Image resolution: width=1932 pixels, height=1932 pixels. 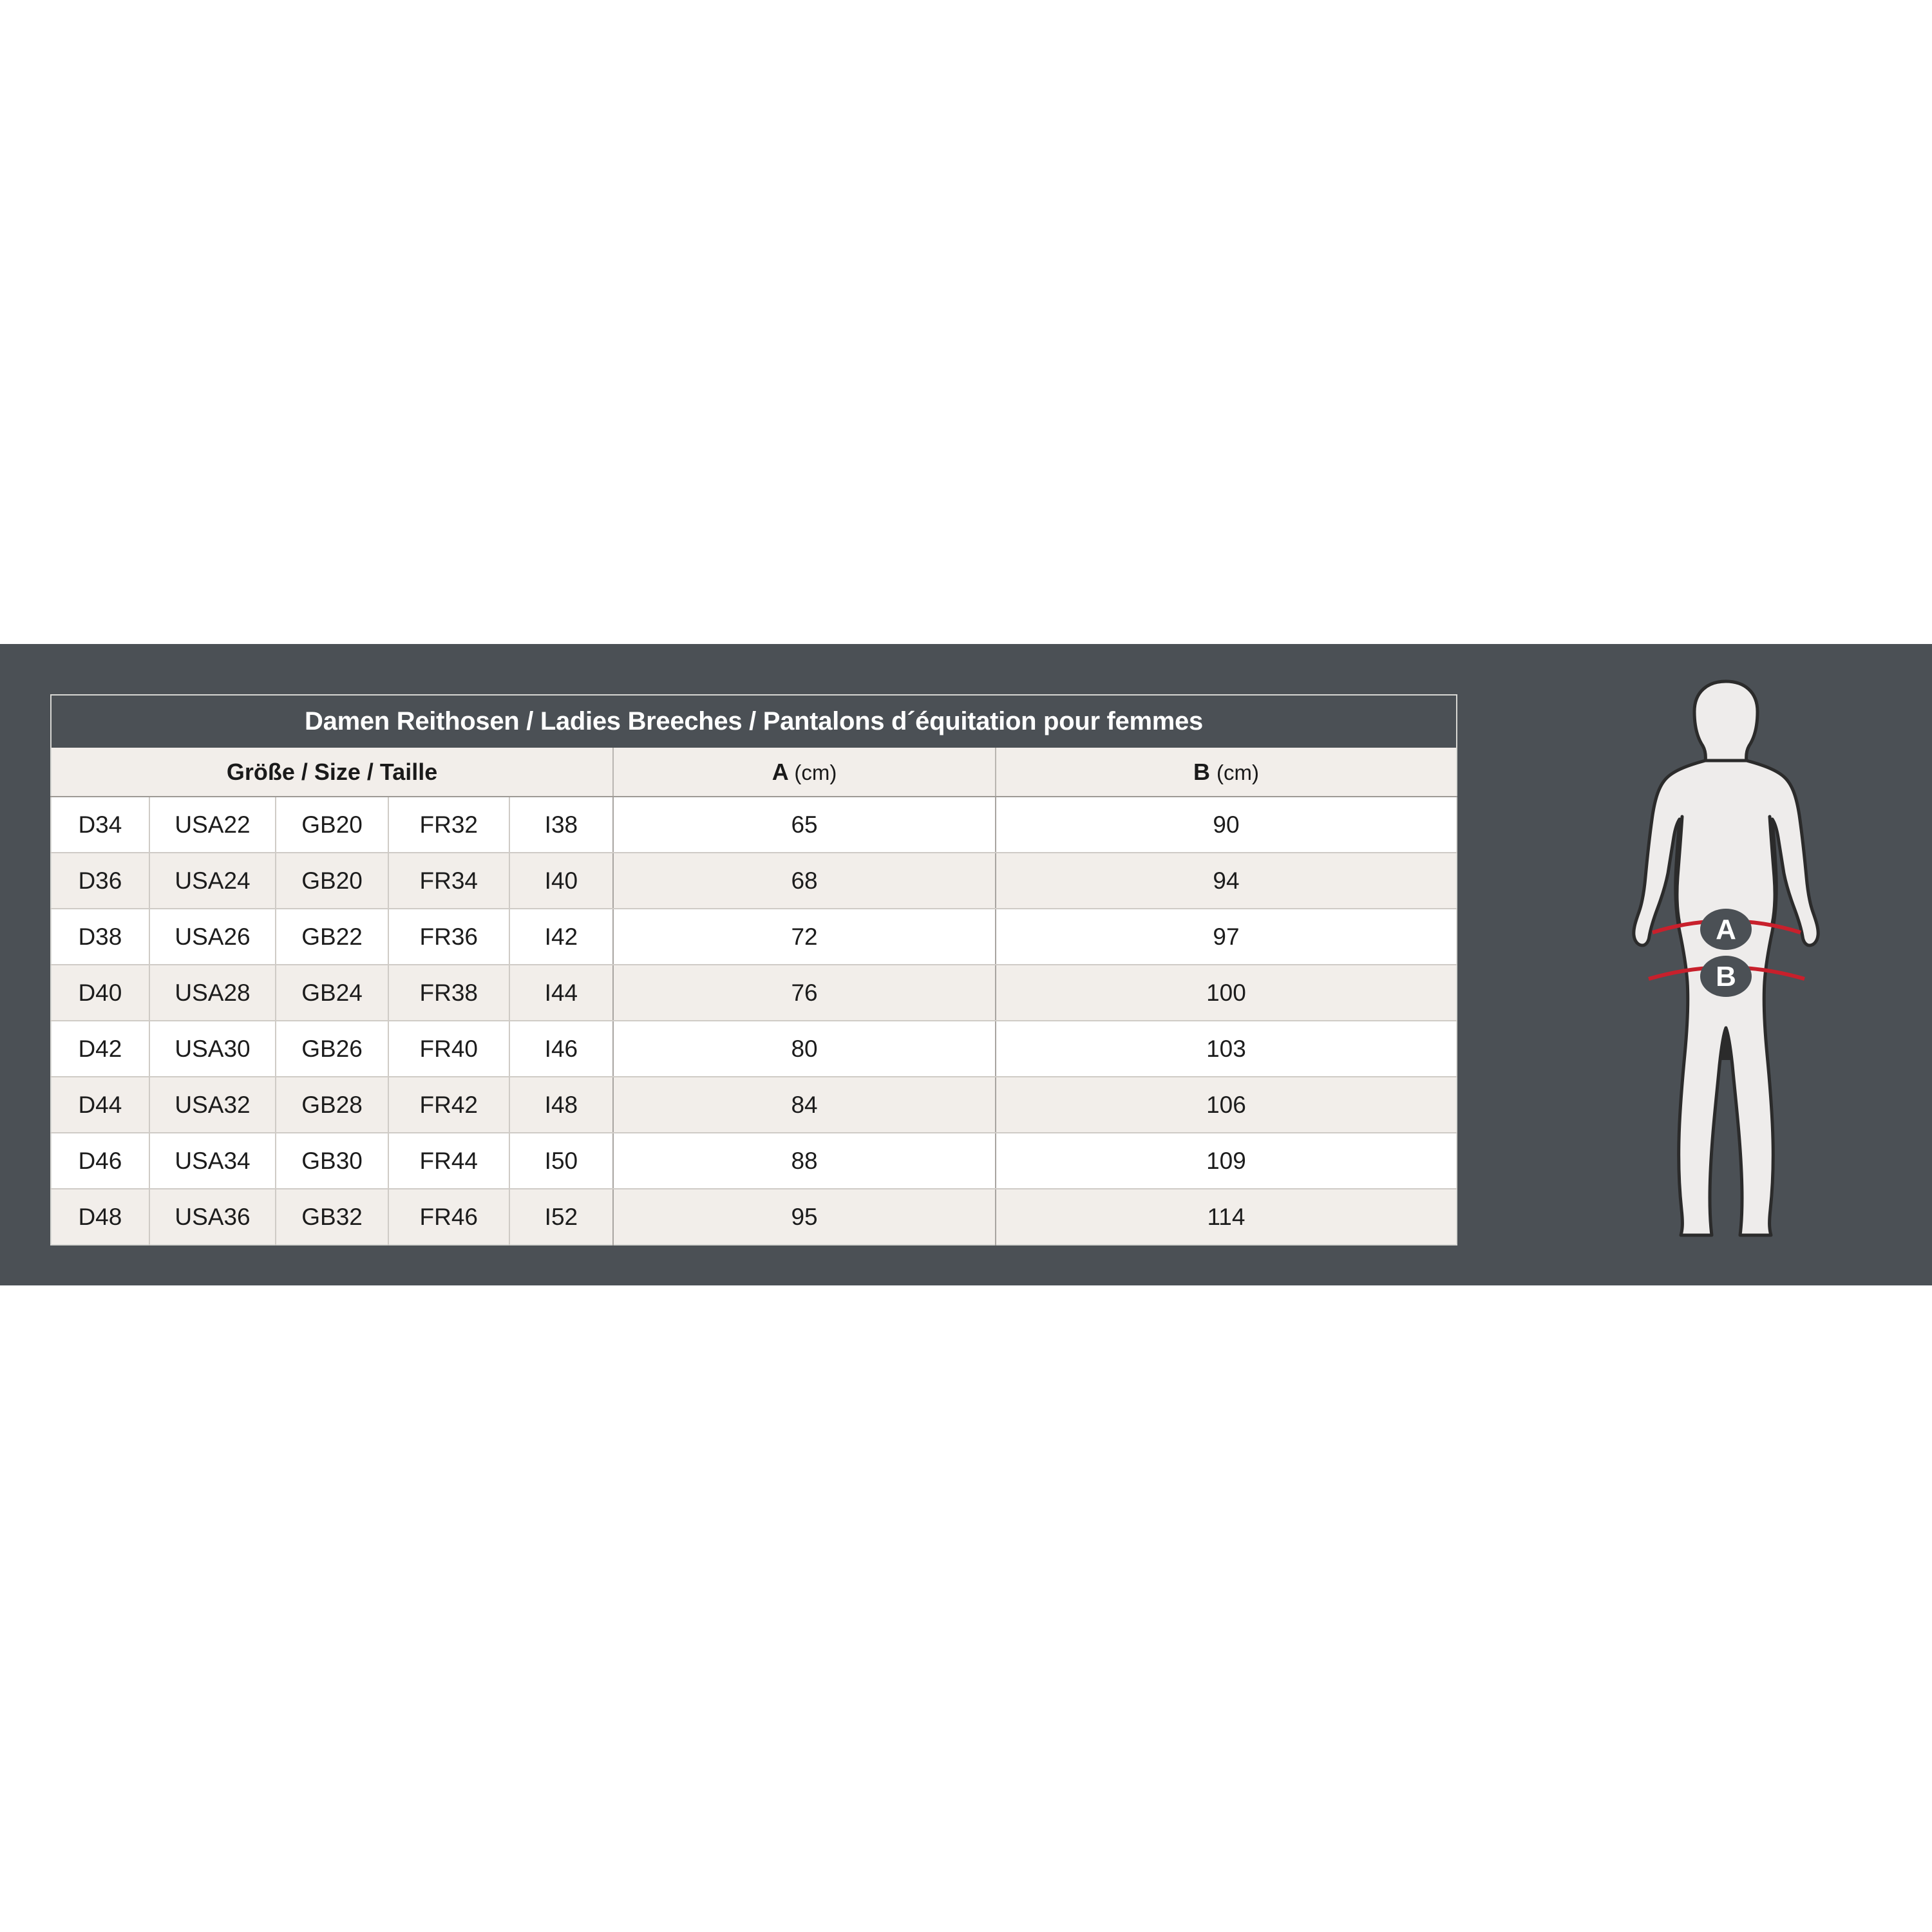 I want to click on cell-fr: FR32, so click(x=449, y=825).